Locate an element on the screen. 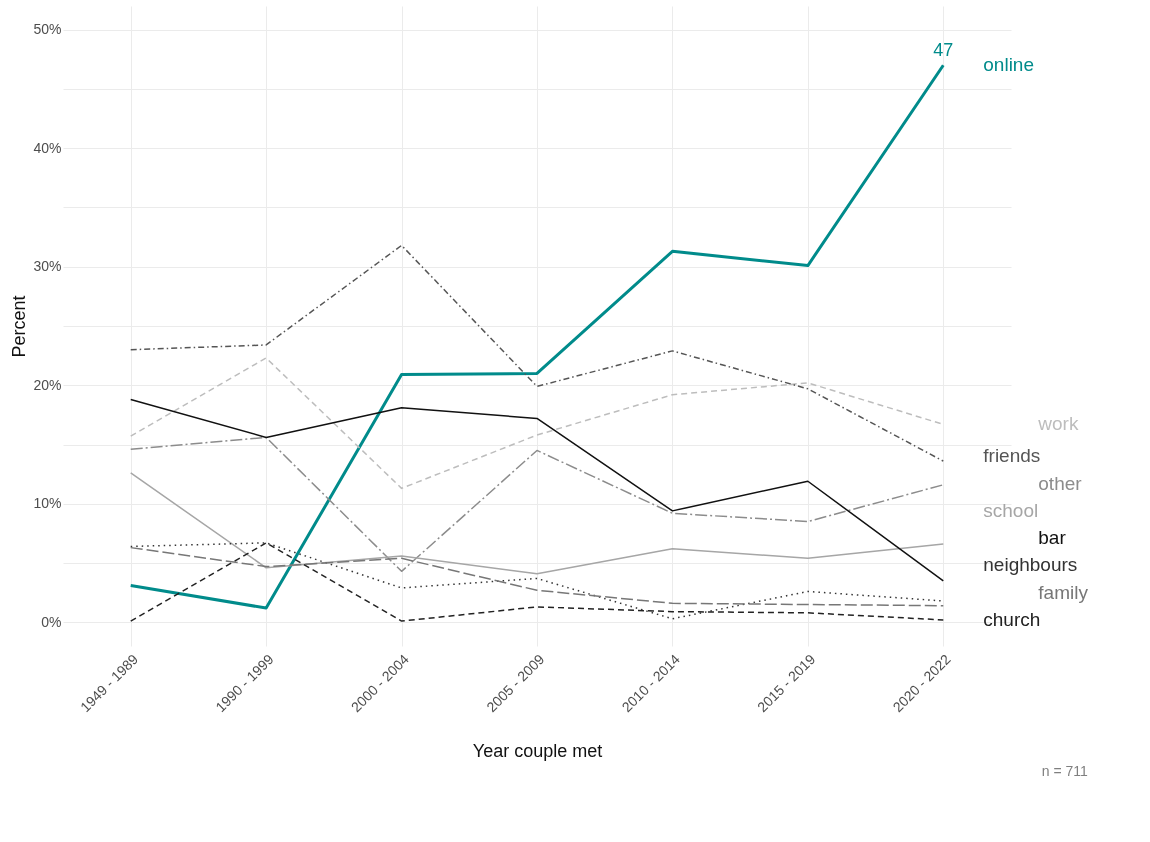 Image resolution: width=1150 pixels, height=842 pixels. text: work is located at coordinates (1058, 424).